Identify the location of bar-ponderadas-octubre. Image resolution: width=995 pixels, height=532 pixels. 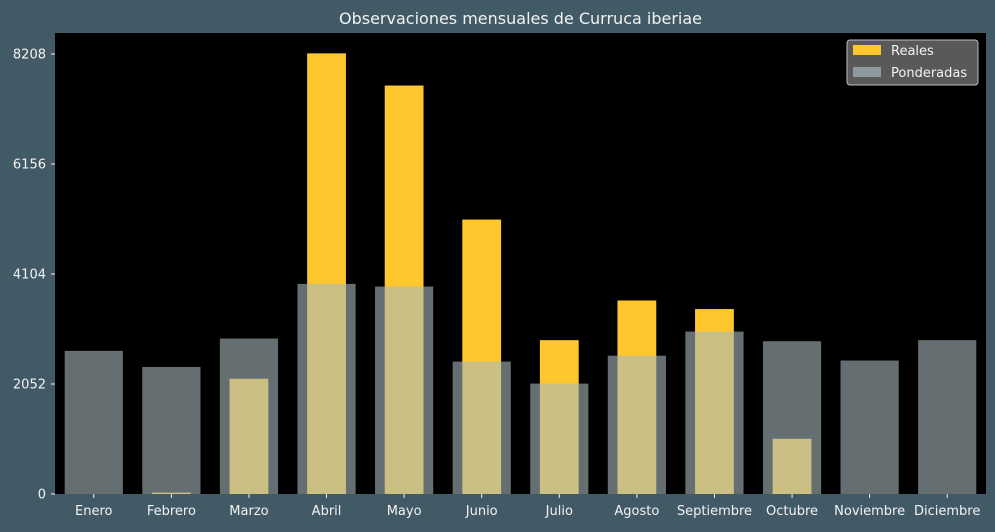
(792, 417).